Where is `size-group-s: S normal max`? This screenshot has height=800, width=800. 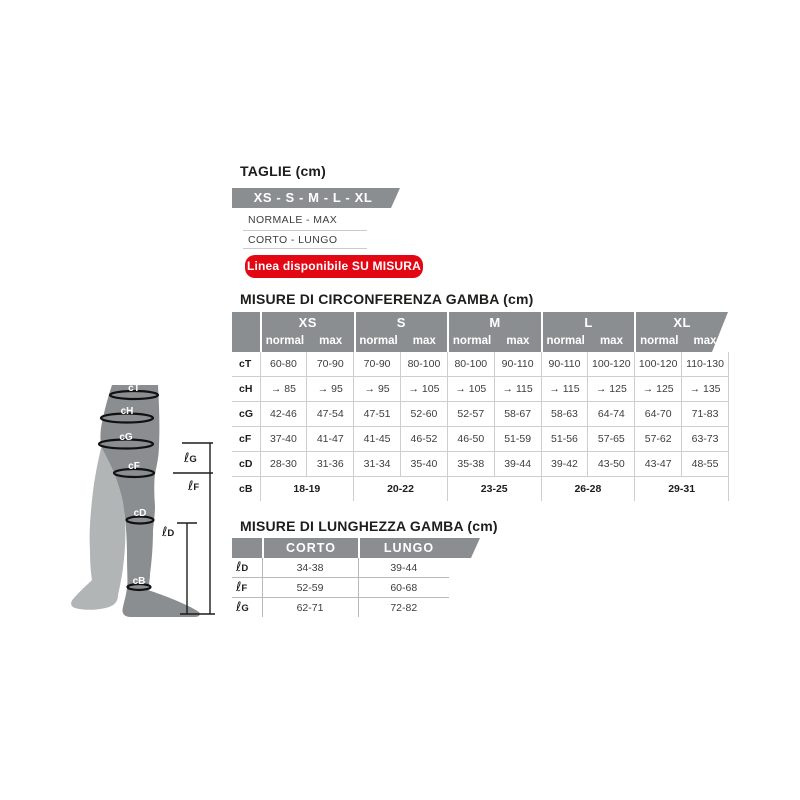
size-group-s: S normal max is located at coordinates (401, 332).